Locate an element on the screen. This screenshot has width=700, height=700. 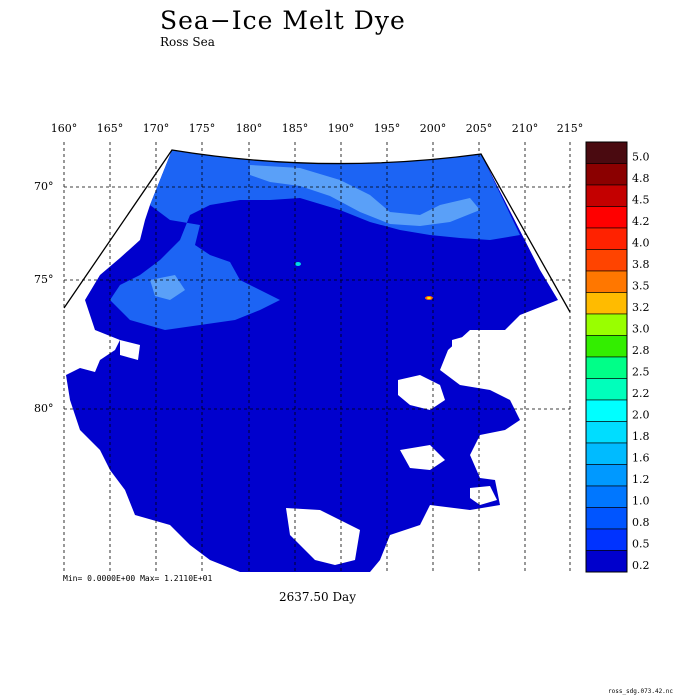
colorbar-label: 4.2 is located at coordinates (641, 221).